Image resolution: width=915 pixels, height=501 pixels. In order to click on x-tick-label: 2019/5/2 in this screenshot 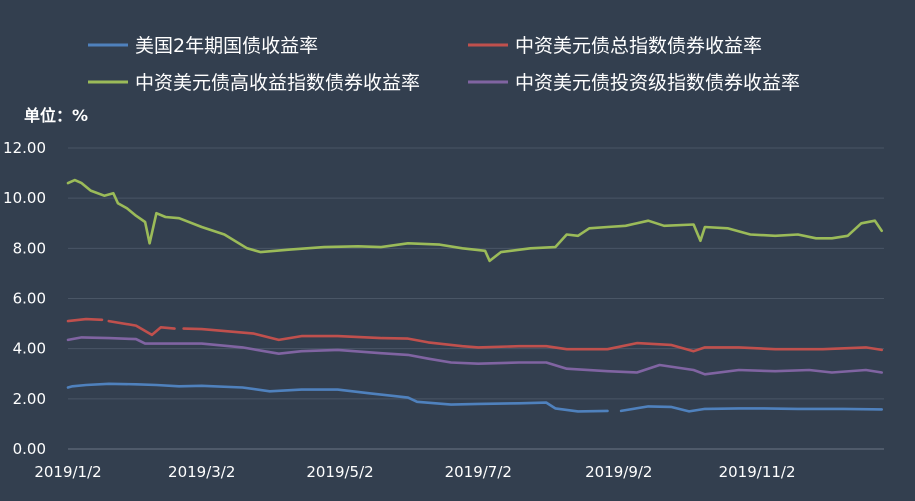, I will do `click(339, 472)`.